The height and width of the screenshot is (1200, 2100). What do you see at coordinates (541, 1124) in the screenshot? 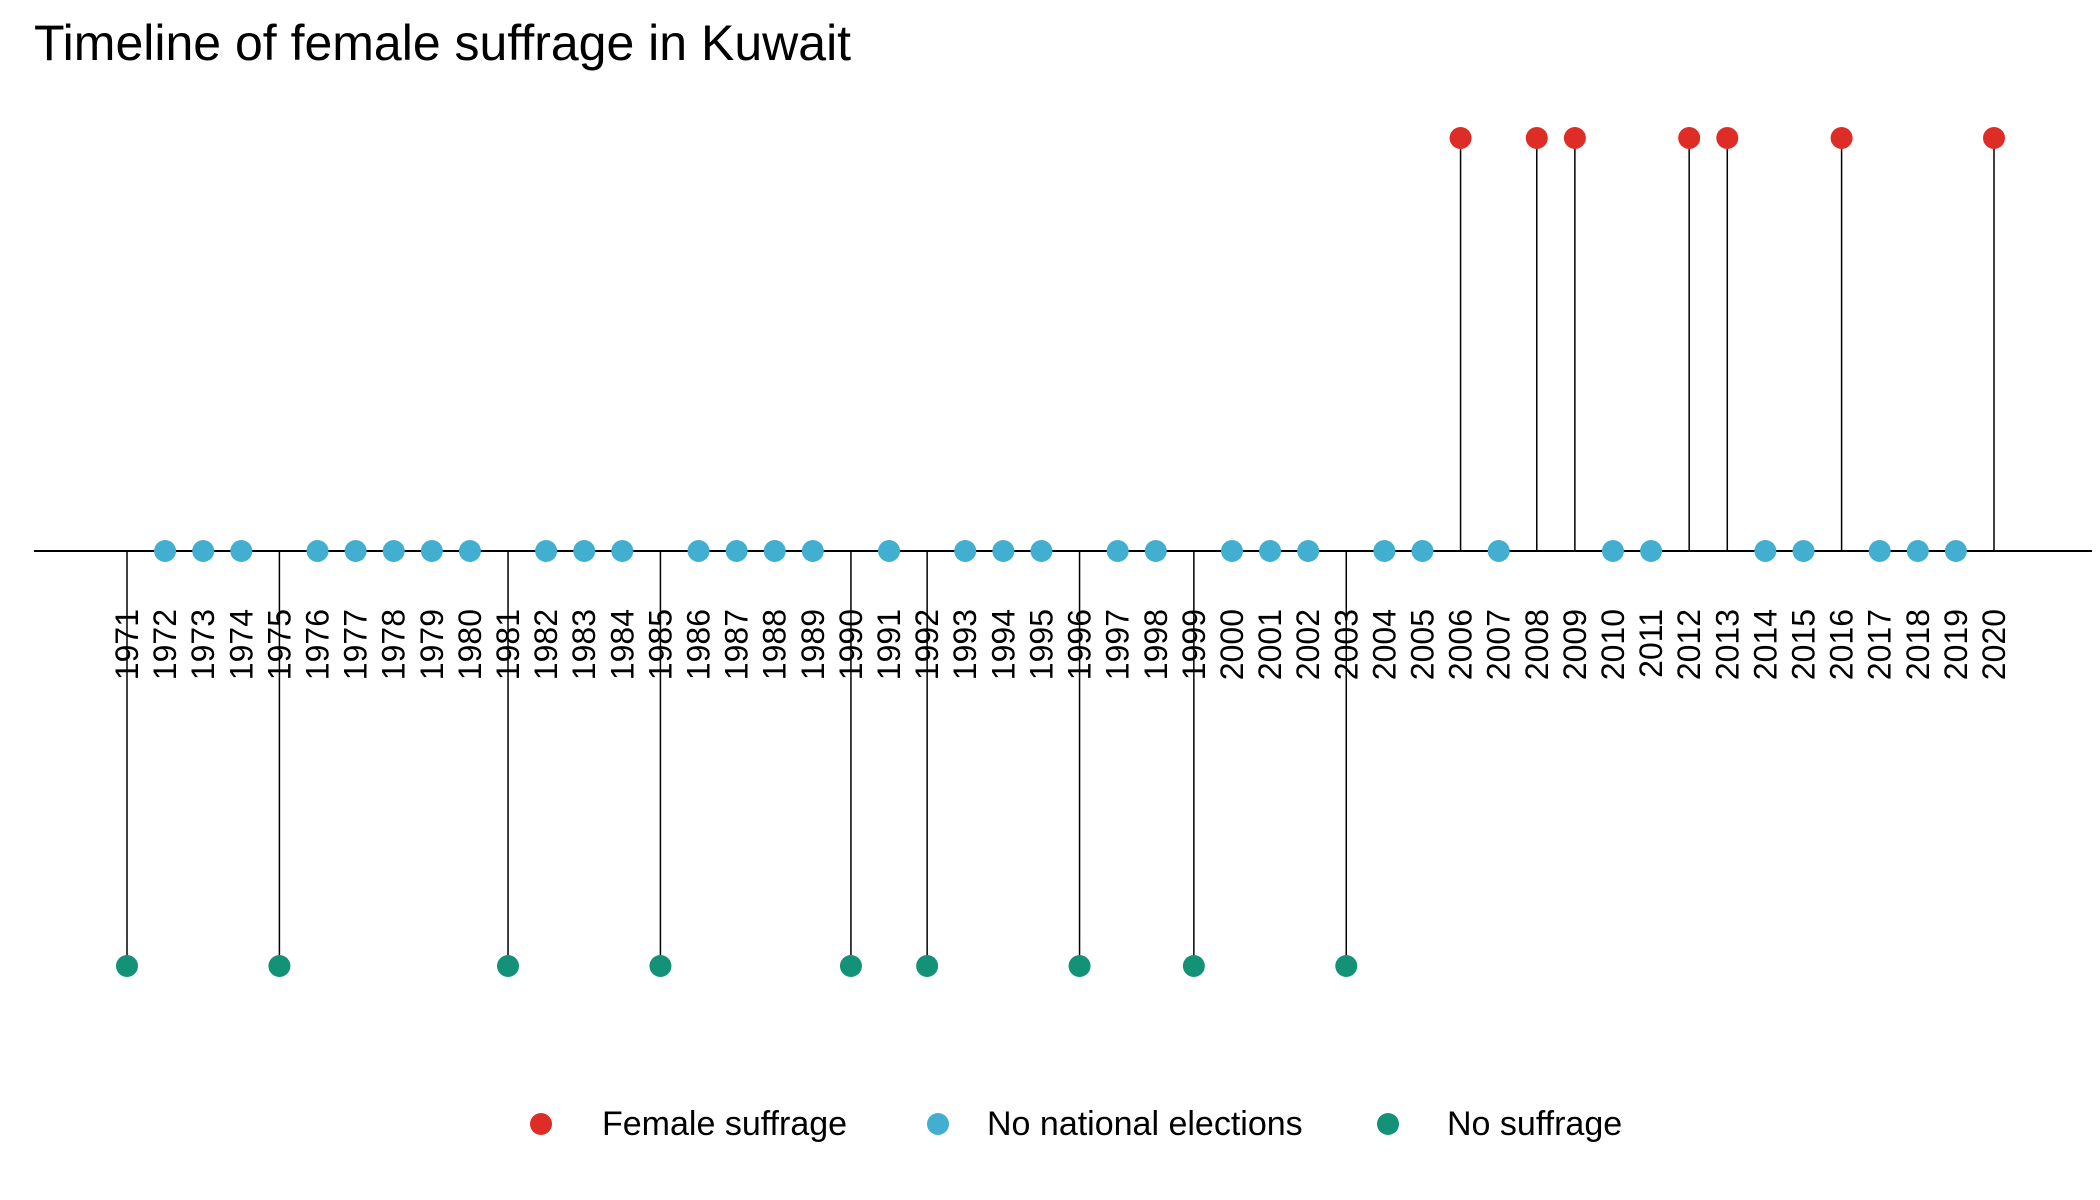
I see `legend-swatch-female-suffrage` at bounding box center [541, 1124].